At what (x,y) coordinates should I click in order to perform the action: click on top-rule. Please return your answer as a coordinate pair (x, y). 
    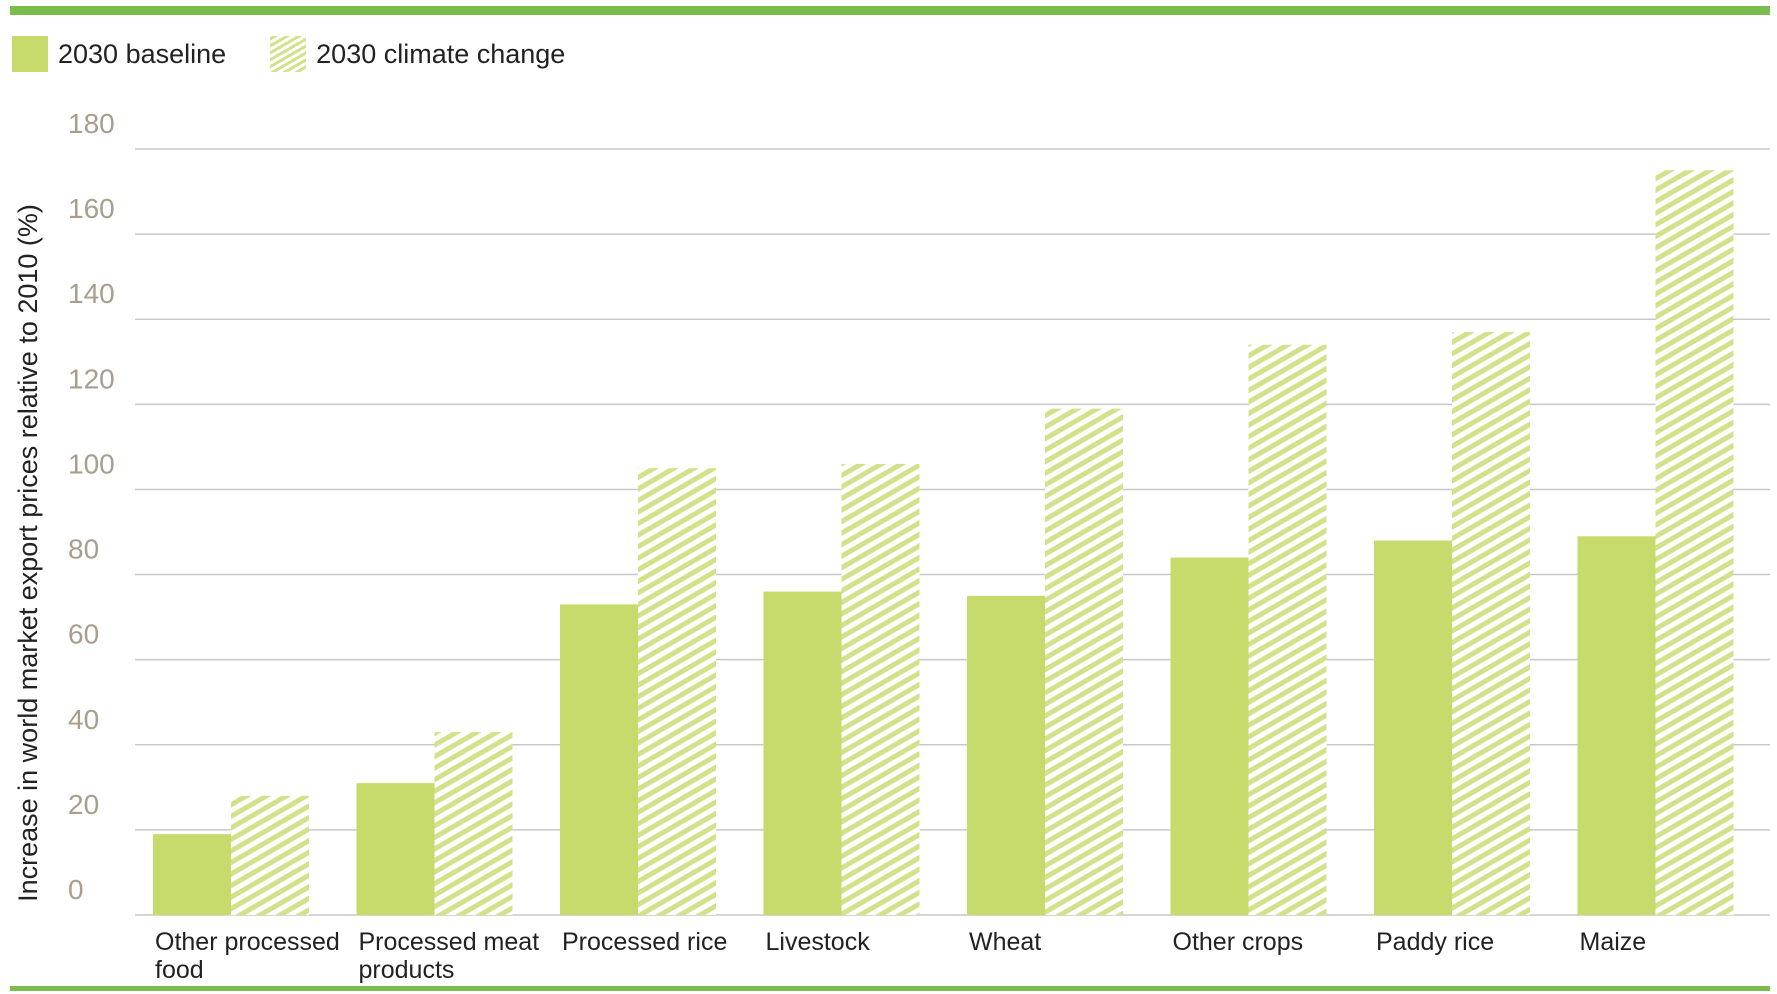
    Looking at the image, I should click on (890, 10).